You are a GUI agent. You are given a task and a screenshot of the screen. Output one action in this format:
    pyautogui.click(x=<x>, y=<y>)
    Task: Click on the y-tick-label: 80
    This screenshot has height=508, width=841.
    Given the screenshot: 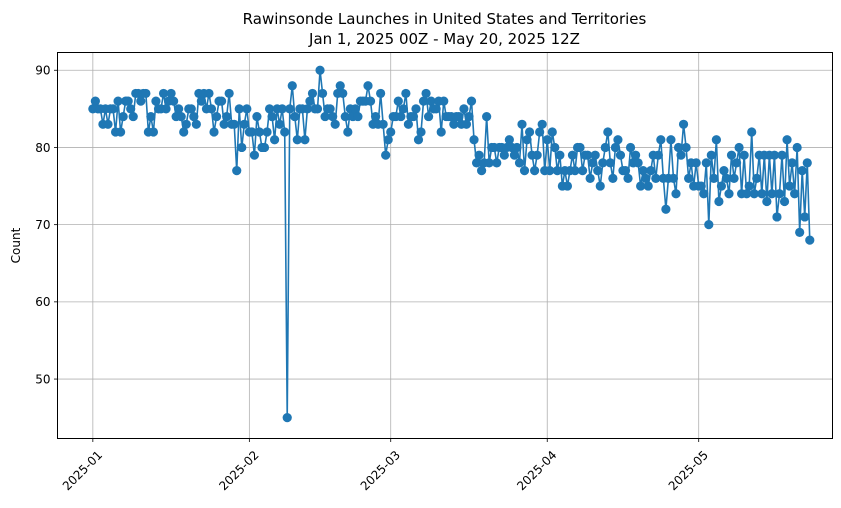 What is the action you would take?
    pyautogui.click(x=42, y=148)
    